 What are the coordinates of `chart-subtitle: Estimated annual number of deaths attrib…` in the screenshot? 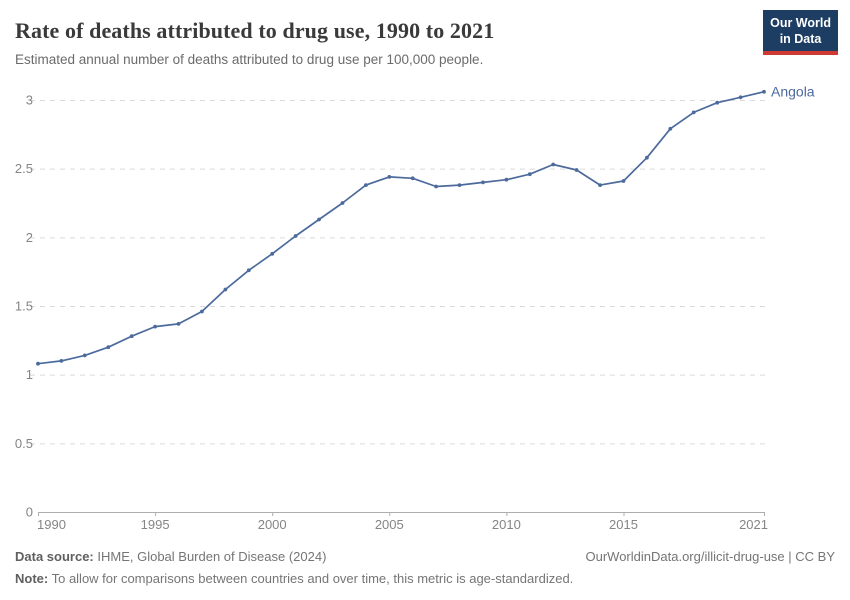 It's located at (249, 59).